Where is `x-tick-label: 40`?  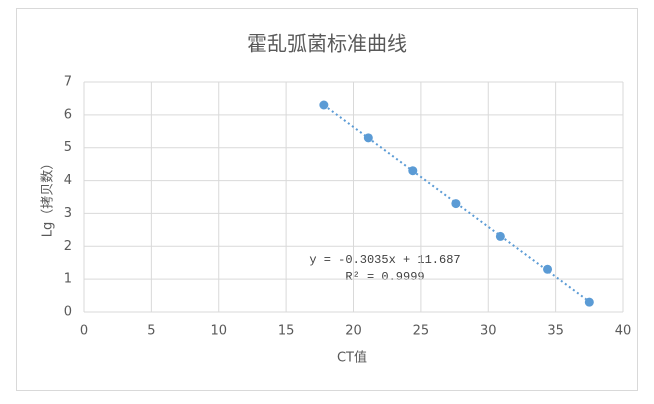
x-tick-label: 40 is located at coordinates (623, 331).